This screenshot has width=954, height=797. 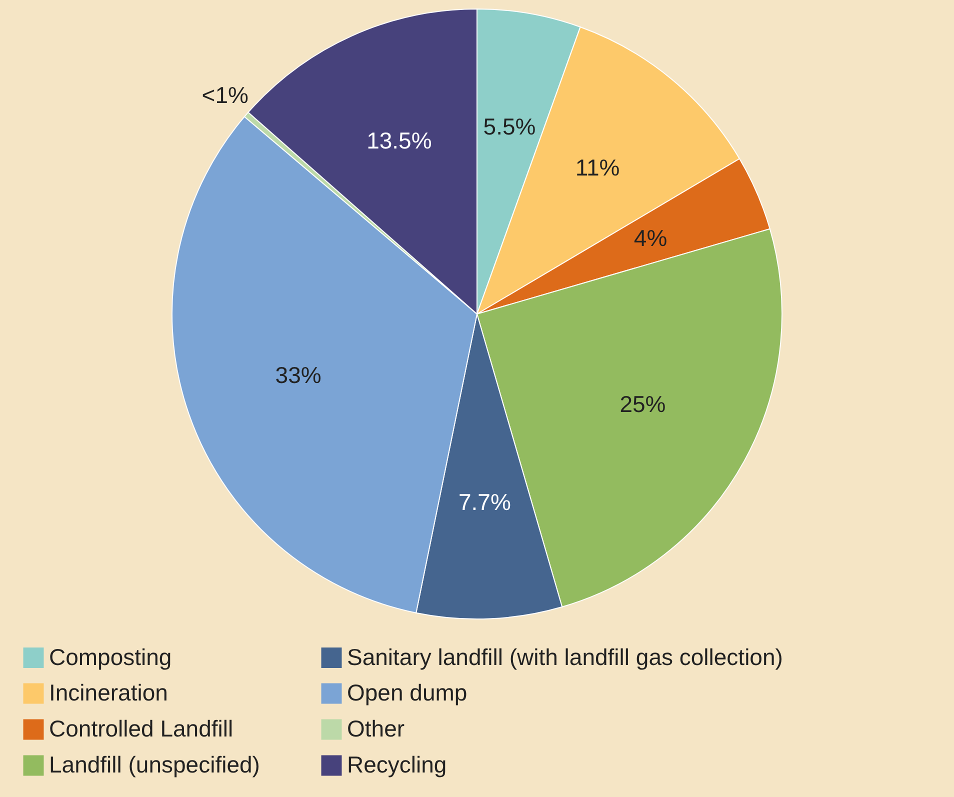 What do you see at coordinates (108, 693) in the screenshot?
I see `legend-label: Incineration` at bounding box center [108, 693].